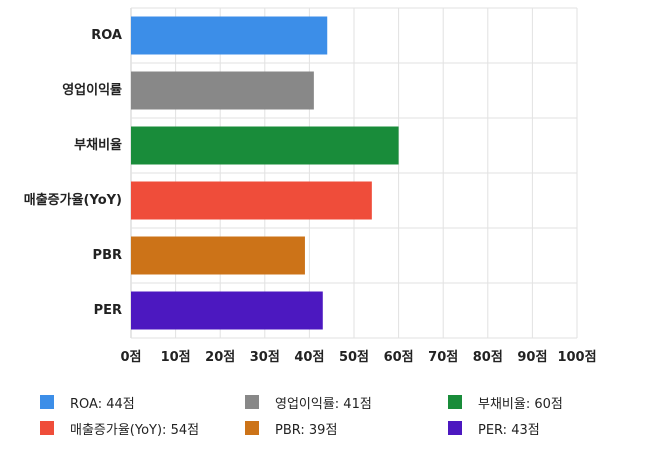  I want to click on legend-item: 매출증가율(YoY): 54점, so click(119, 428).